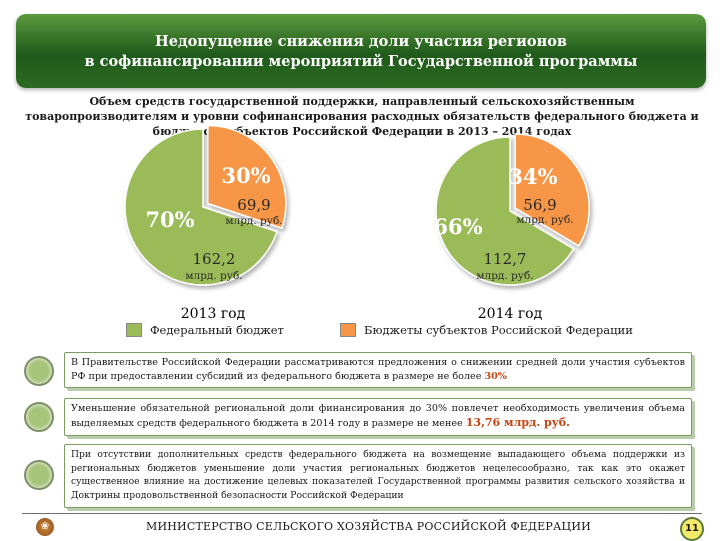 The width and height of the screenshot is (720, 541). I want to click on pie-2014-reg-value: 56,9, so click(539, 205).